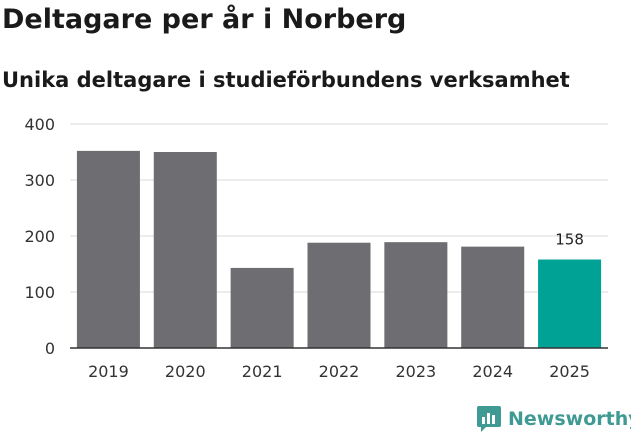 This screenshot has width=631, height=439. I want to click on chart-title: Deltagare per år i Norberg, so click(204, 19).